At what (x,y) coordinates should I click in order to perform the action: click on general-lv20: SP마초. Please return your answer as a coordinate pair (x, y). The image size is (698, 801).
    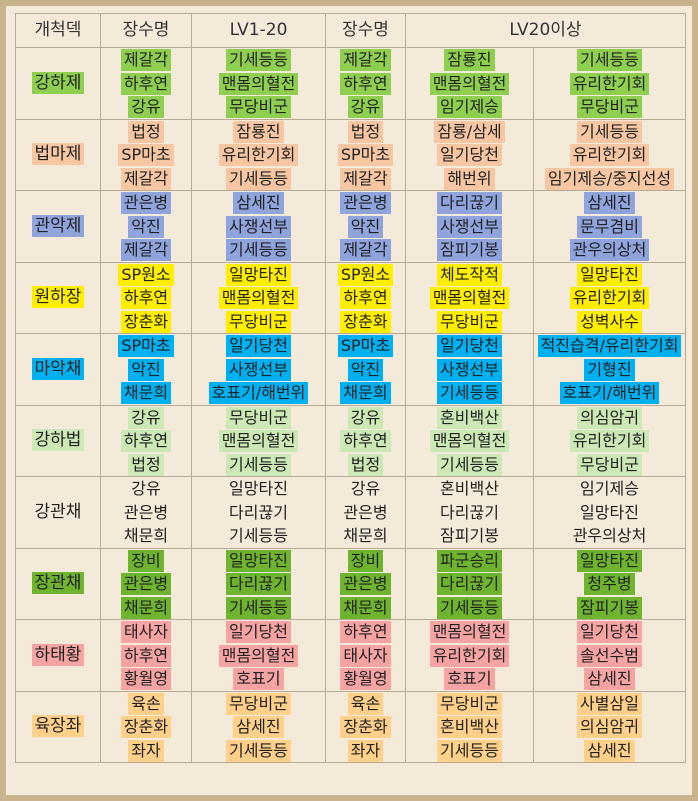
    Looking at the image, I should click on (365, 155).